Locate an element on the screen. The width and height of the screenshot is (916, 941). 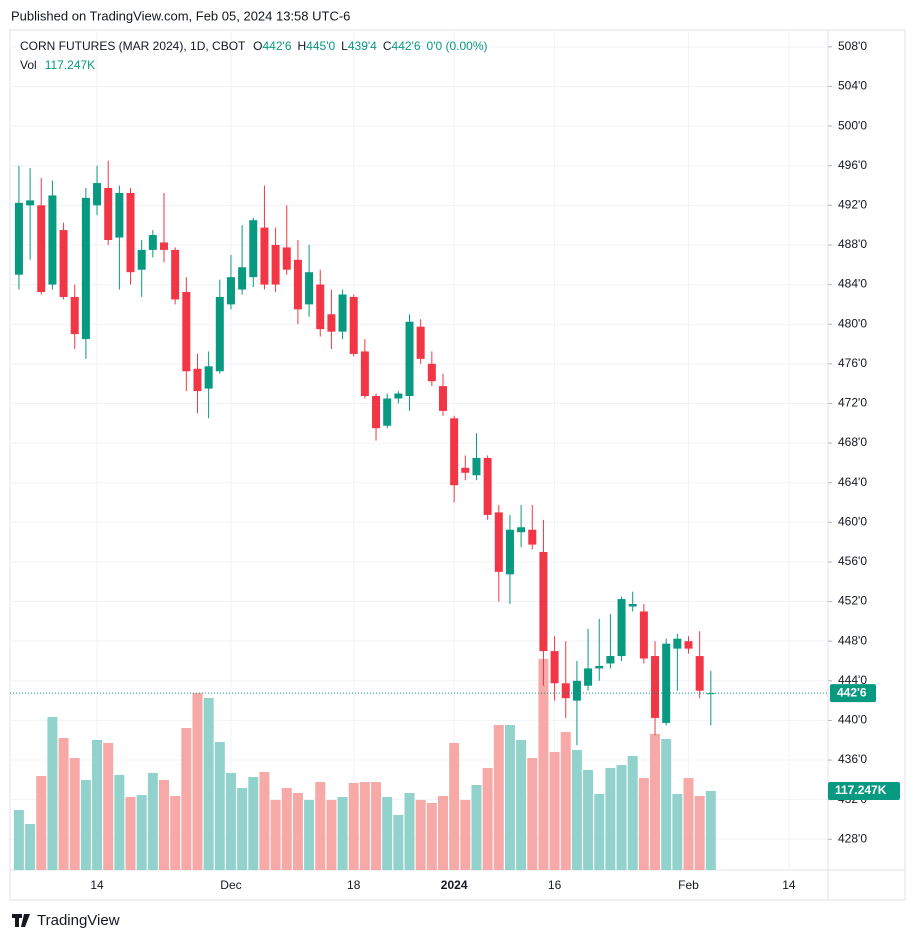
y-tick-label: 484'0 is located at coordinates (852, 284).